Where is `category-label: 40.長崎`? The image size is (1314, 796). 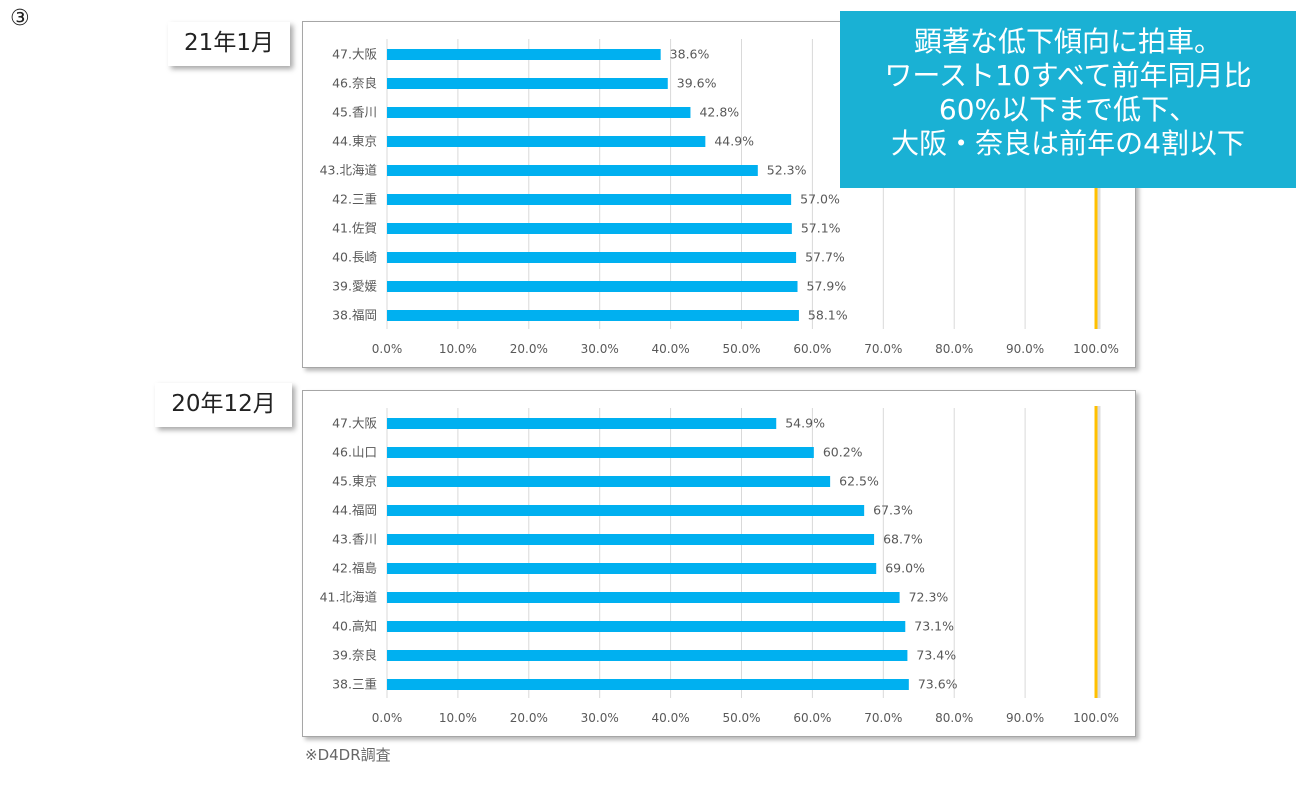
category-label: 40.長崎 is located at coordinates (354, 257).